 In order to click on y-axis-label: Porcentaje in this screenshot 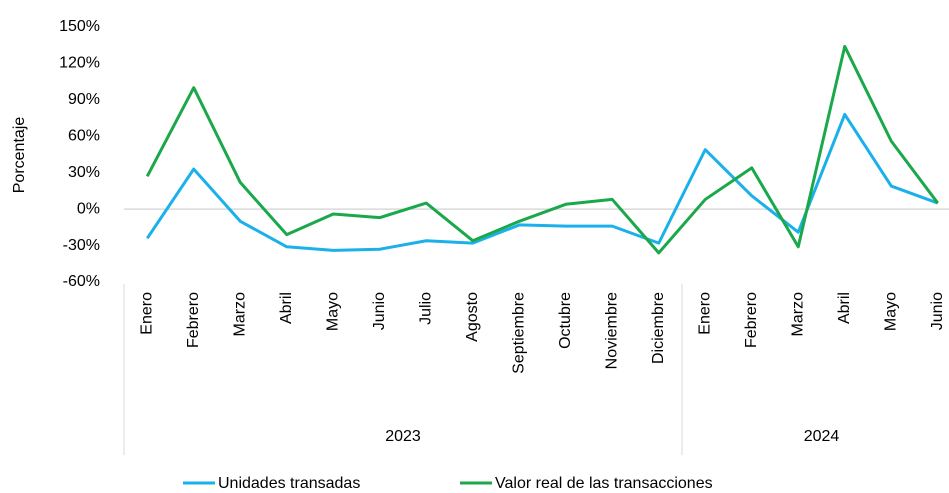, I will do `click(19, 155)`.